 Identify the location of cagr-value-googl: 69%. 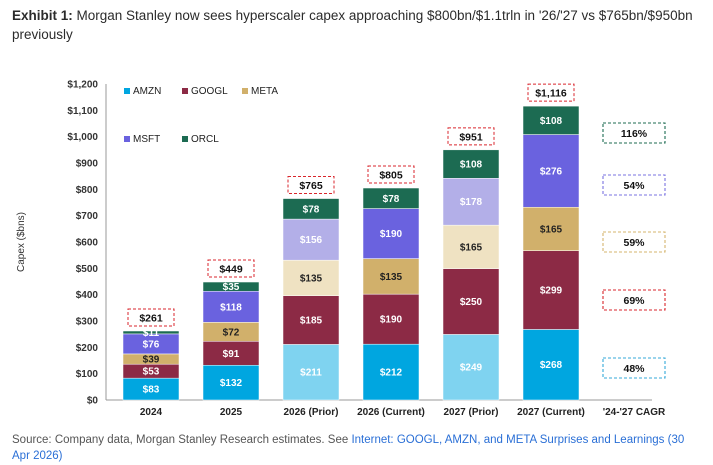
(634, 301).